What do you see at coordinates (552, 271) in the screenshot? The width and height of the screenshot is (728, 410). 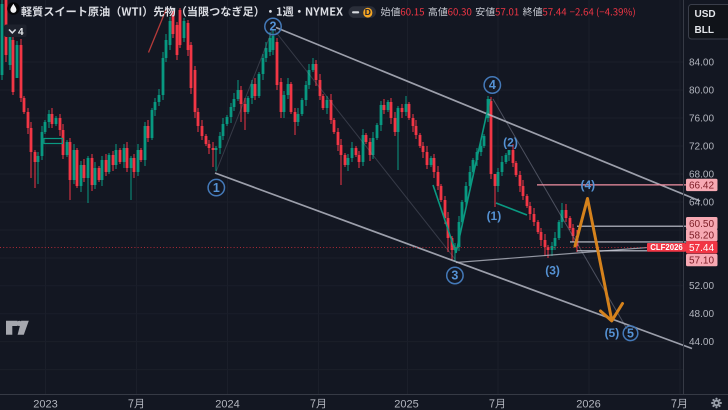 I see `svg-text: (3)` at bounding box center [552, 271].